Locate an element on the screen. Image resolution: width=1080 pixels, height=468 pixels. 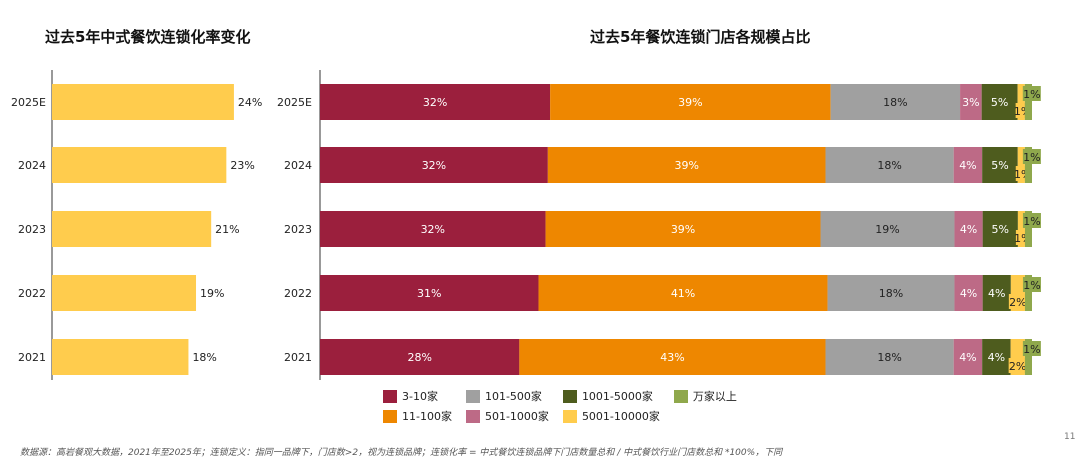
legend-label: 501-1000家 is located at coordinates (516, 416).